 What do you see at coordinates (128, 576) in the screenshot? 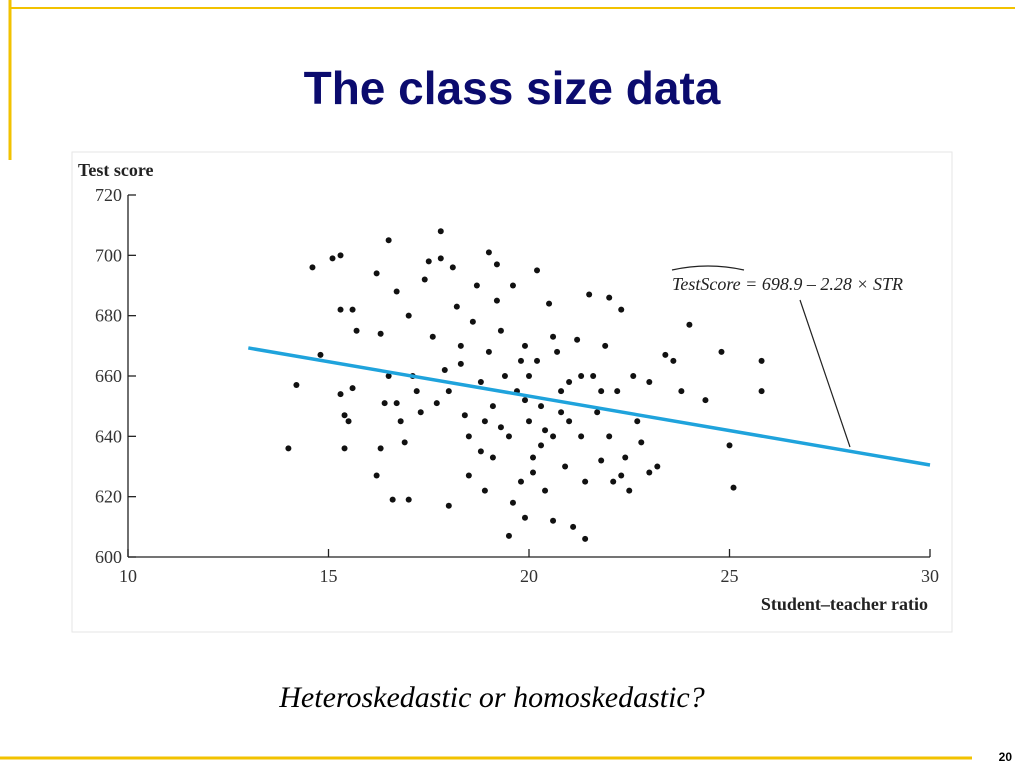
I see `x-tick-label: 10` at bounding box center [128, 576].